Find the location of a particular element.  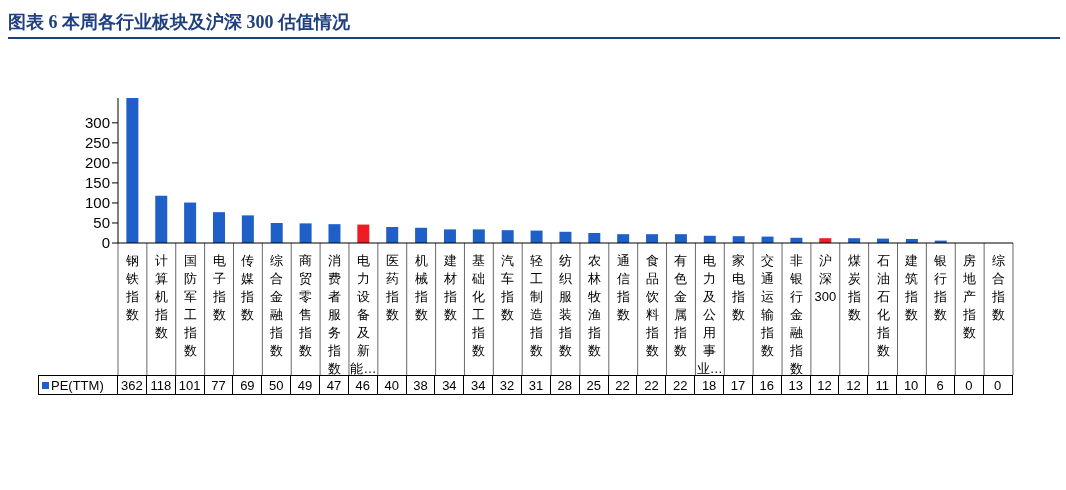

data-label: 40 is located at coordinates (392, 385).